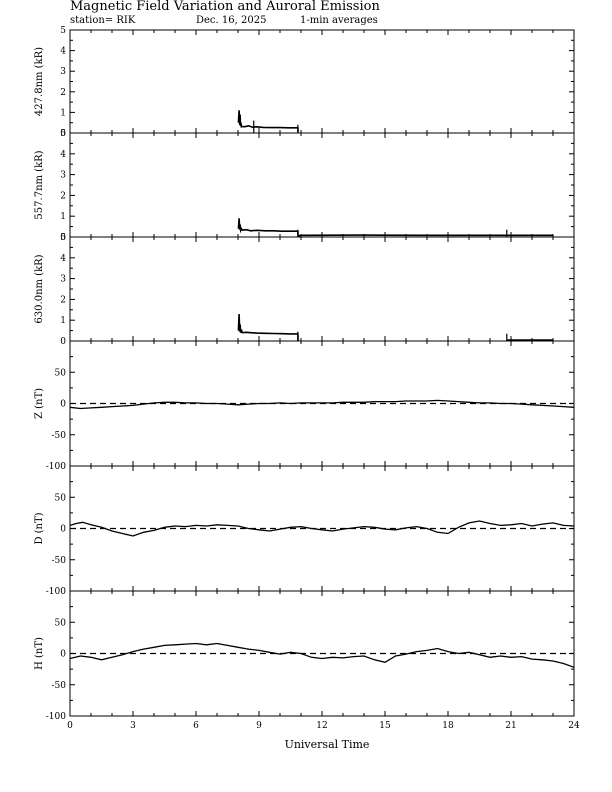 This screenshot has height=792, width=612. What do you see at coordinates (510, 726) in the screenshot?
I see `x-tick-label: 21` at bounding box center [510, 726].